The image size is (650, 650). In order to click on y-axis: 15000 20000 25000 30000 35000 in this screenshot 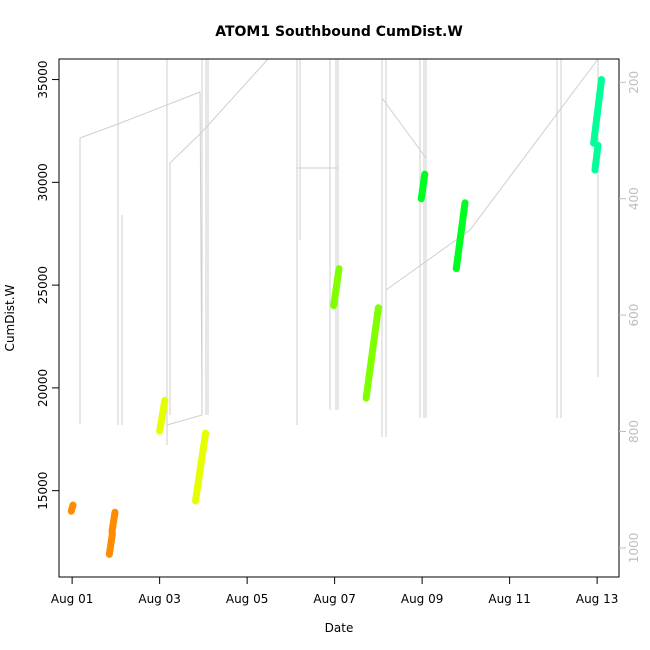, I will do `click(47, 285)`.